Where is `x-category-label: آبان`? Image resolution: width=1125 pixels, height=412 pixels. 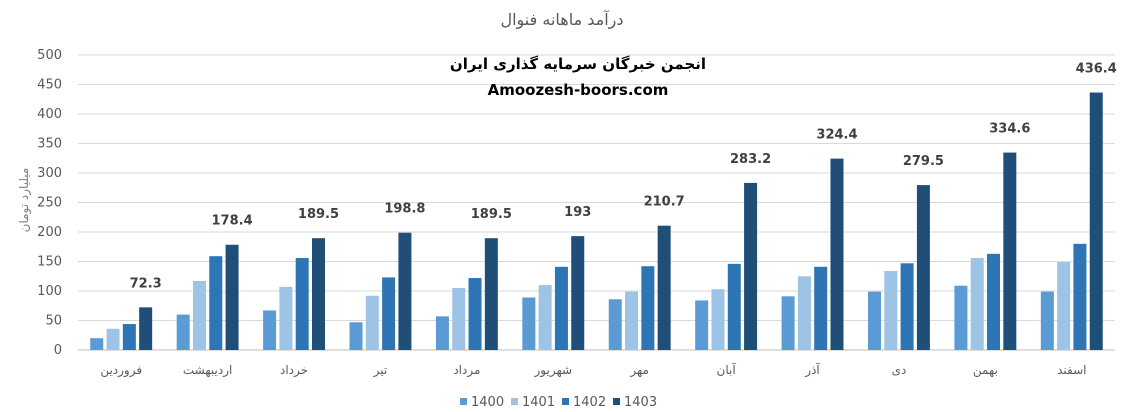
x-category-label: آبان is located at coordinates (727, 369).